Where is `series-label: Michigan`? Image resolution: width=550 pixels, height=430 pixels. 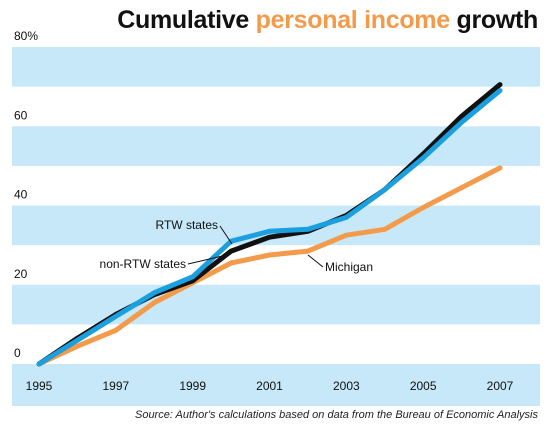 series-label: Michigan is located at coordinates (349, 267).